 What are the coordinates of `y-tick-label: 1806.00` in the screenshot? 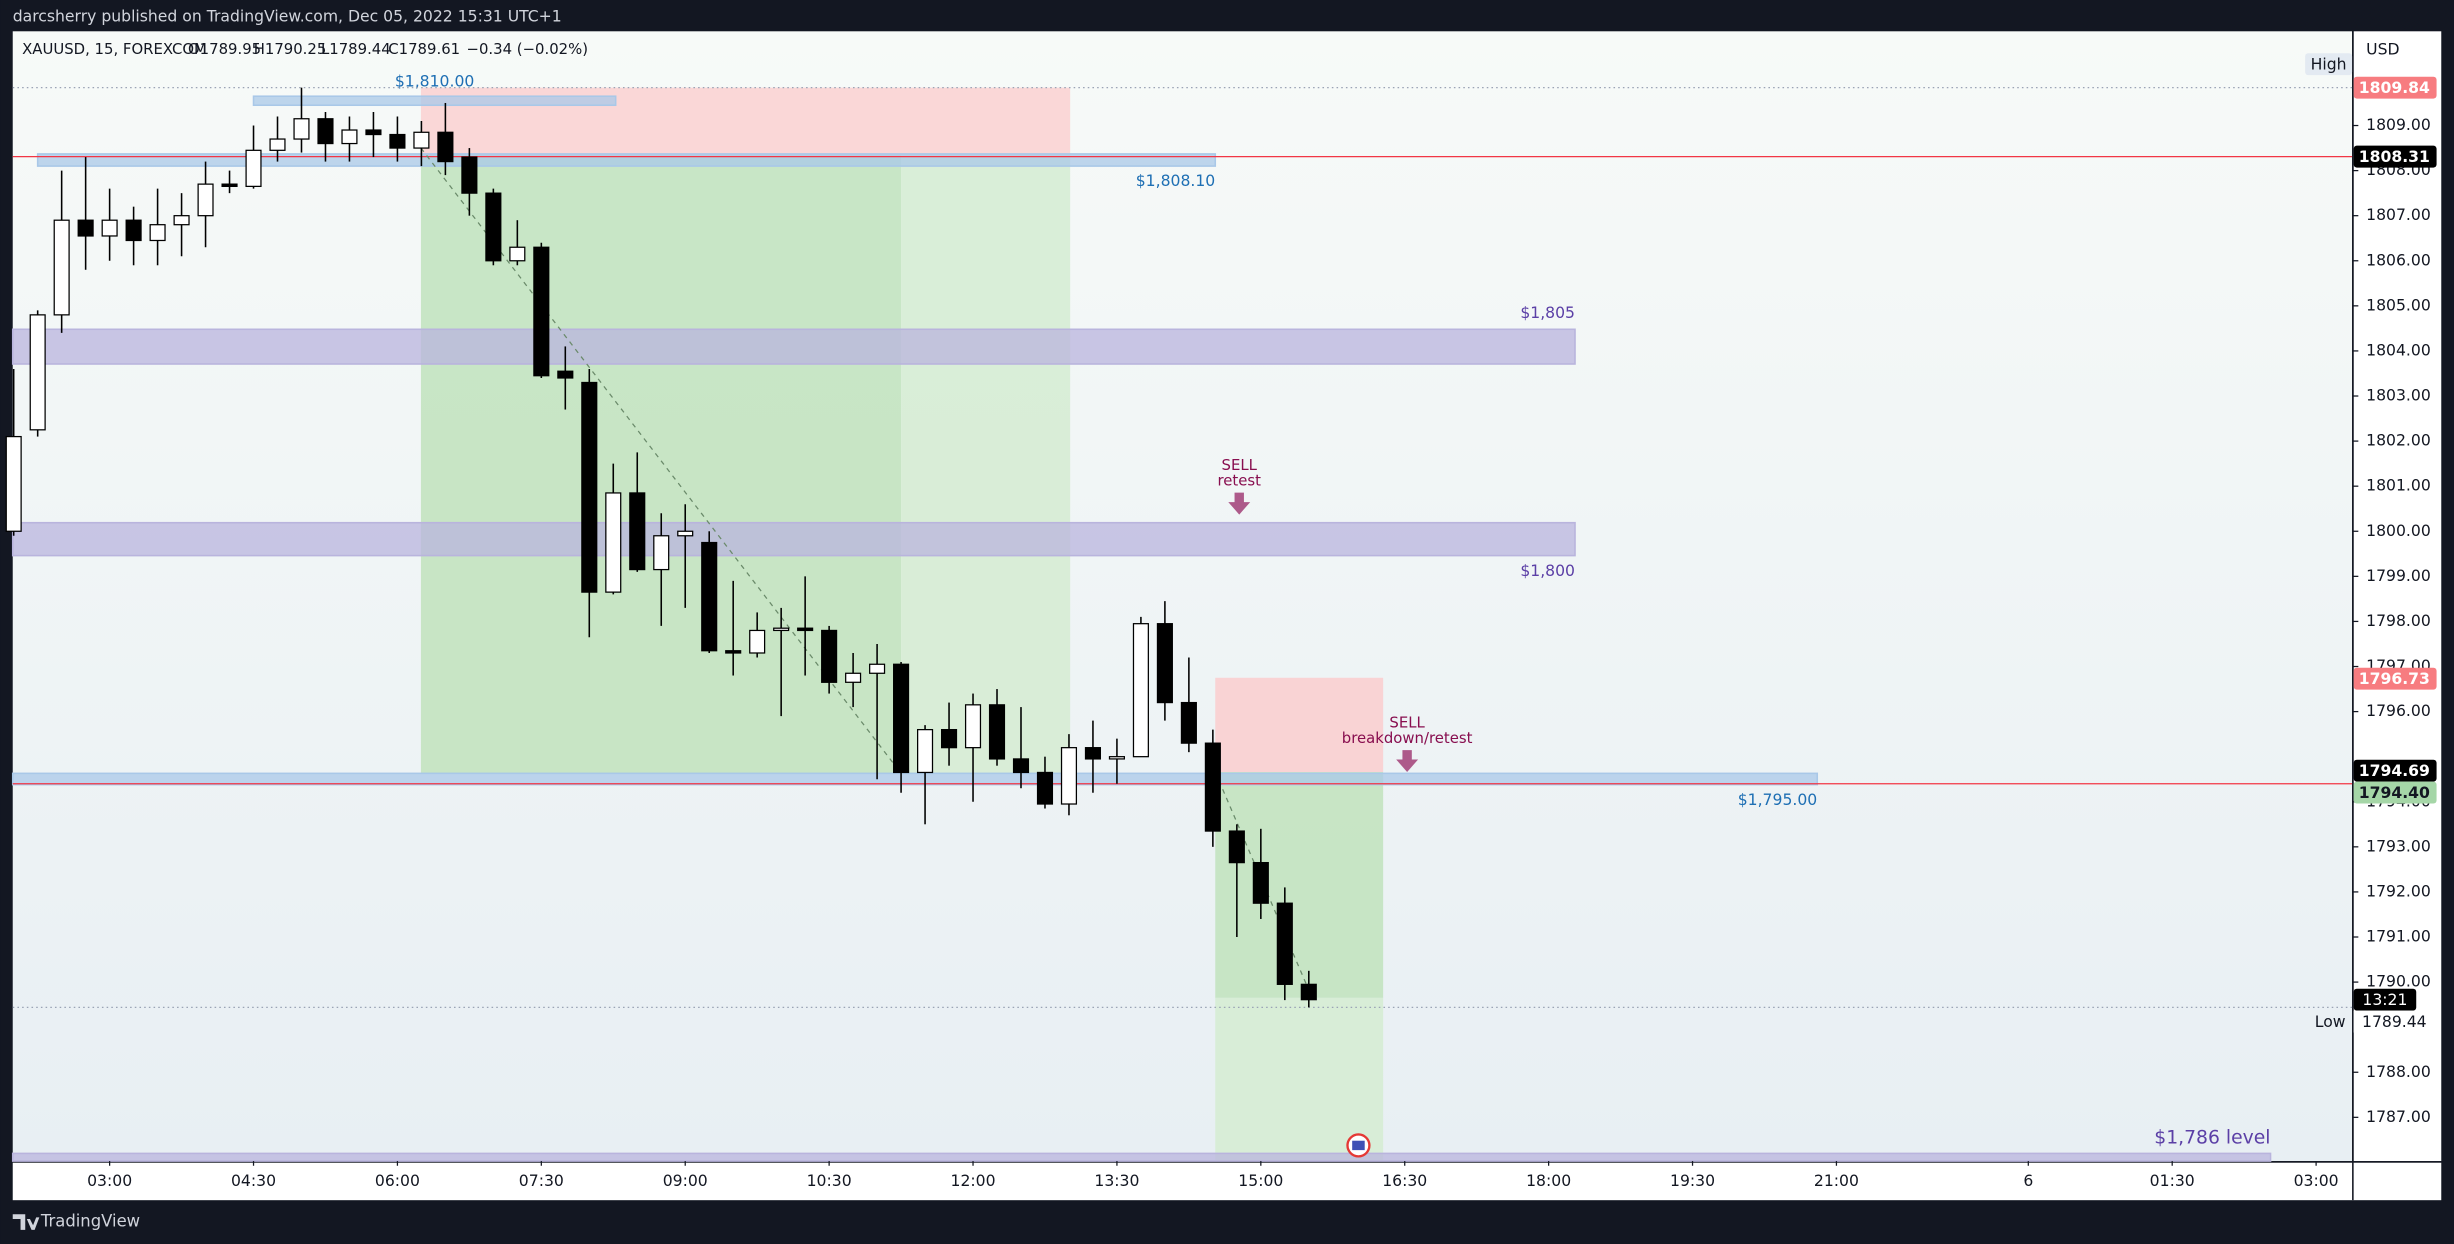 It's located at (2398, 259).